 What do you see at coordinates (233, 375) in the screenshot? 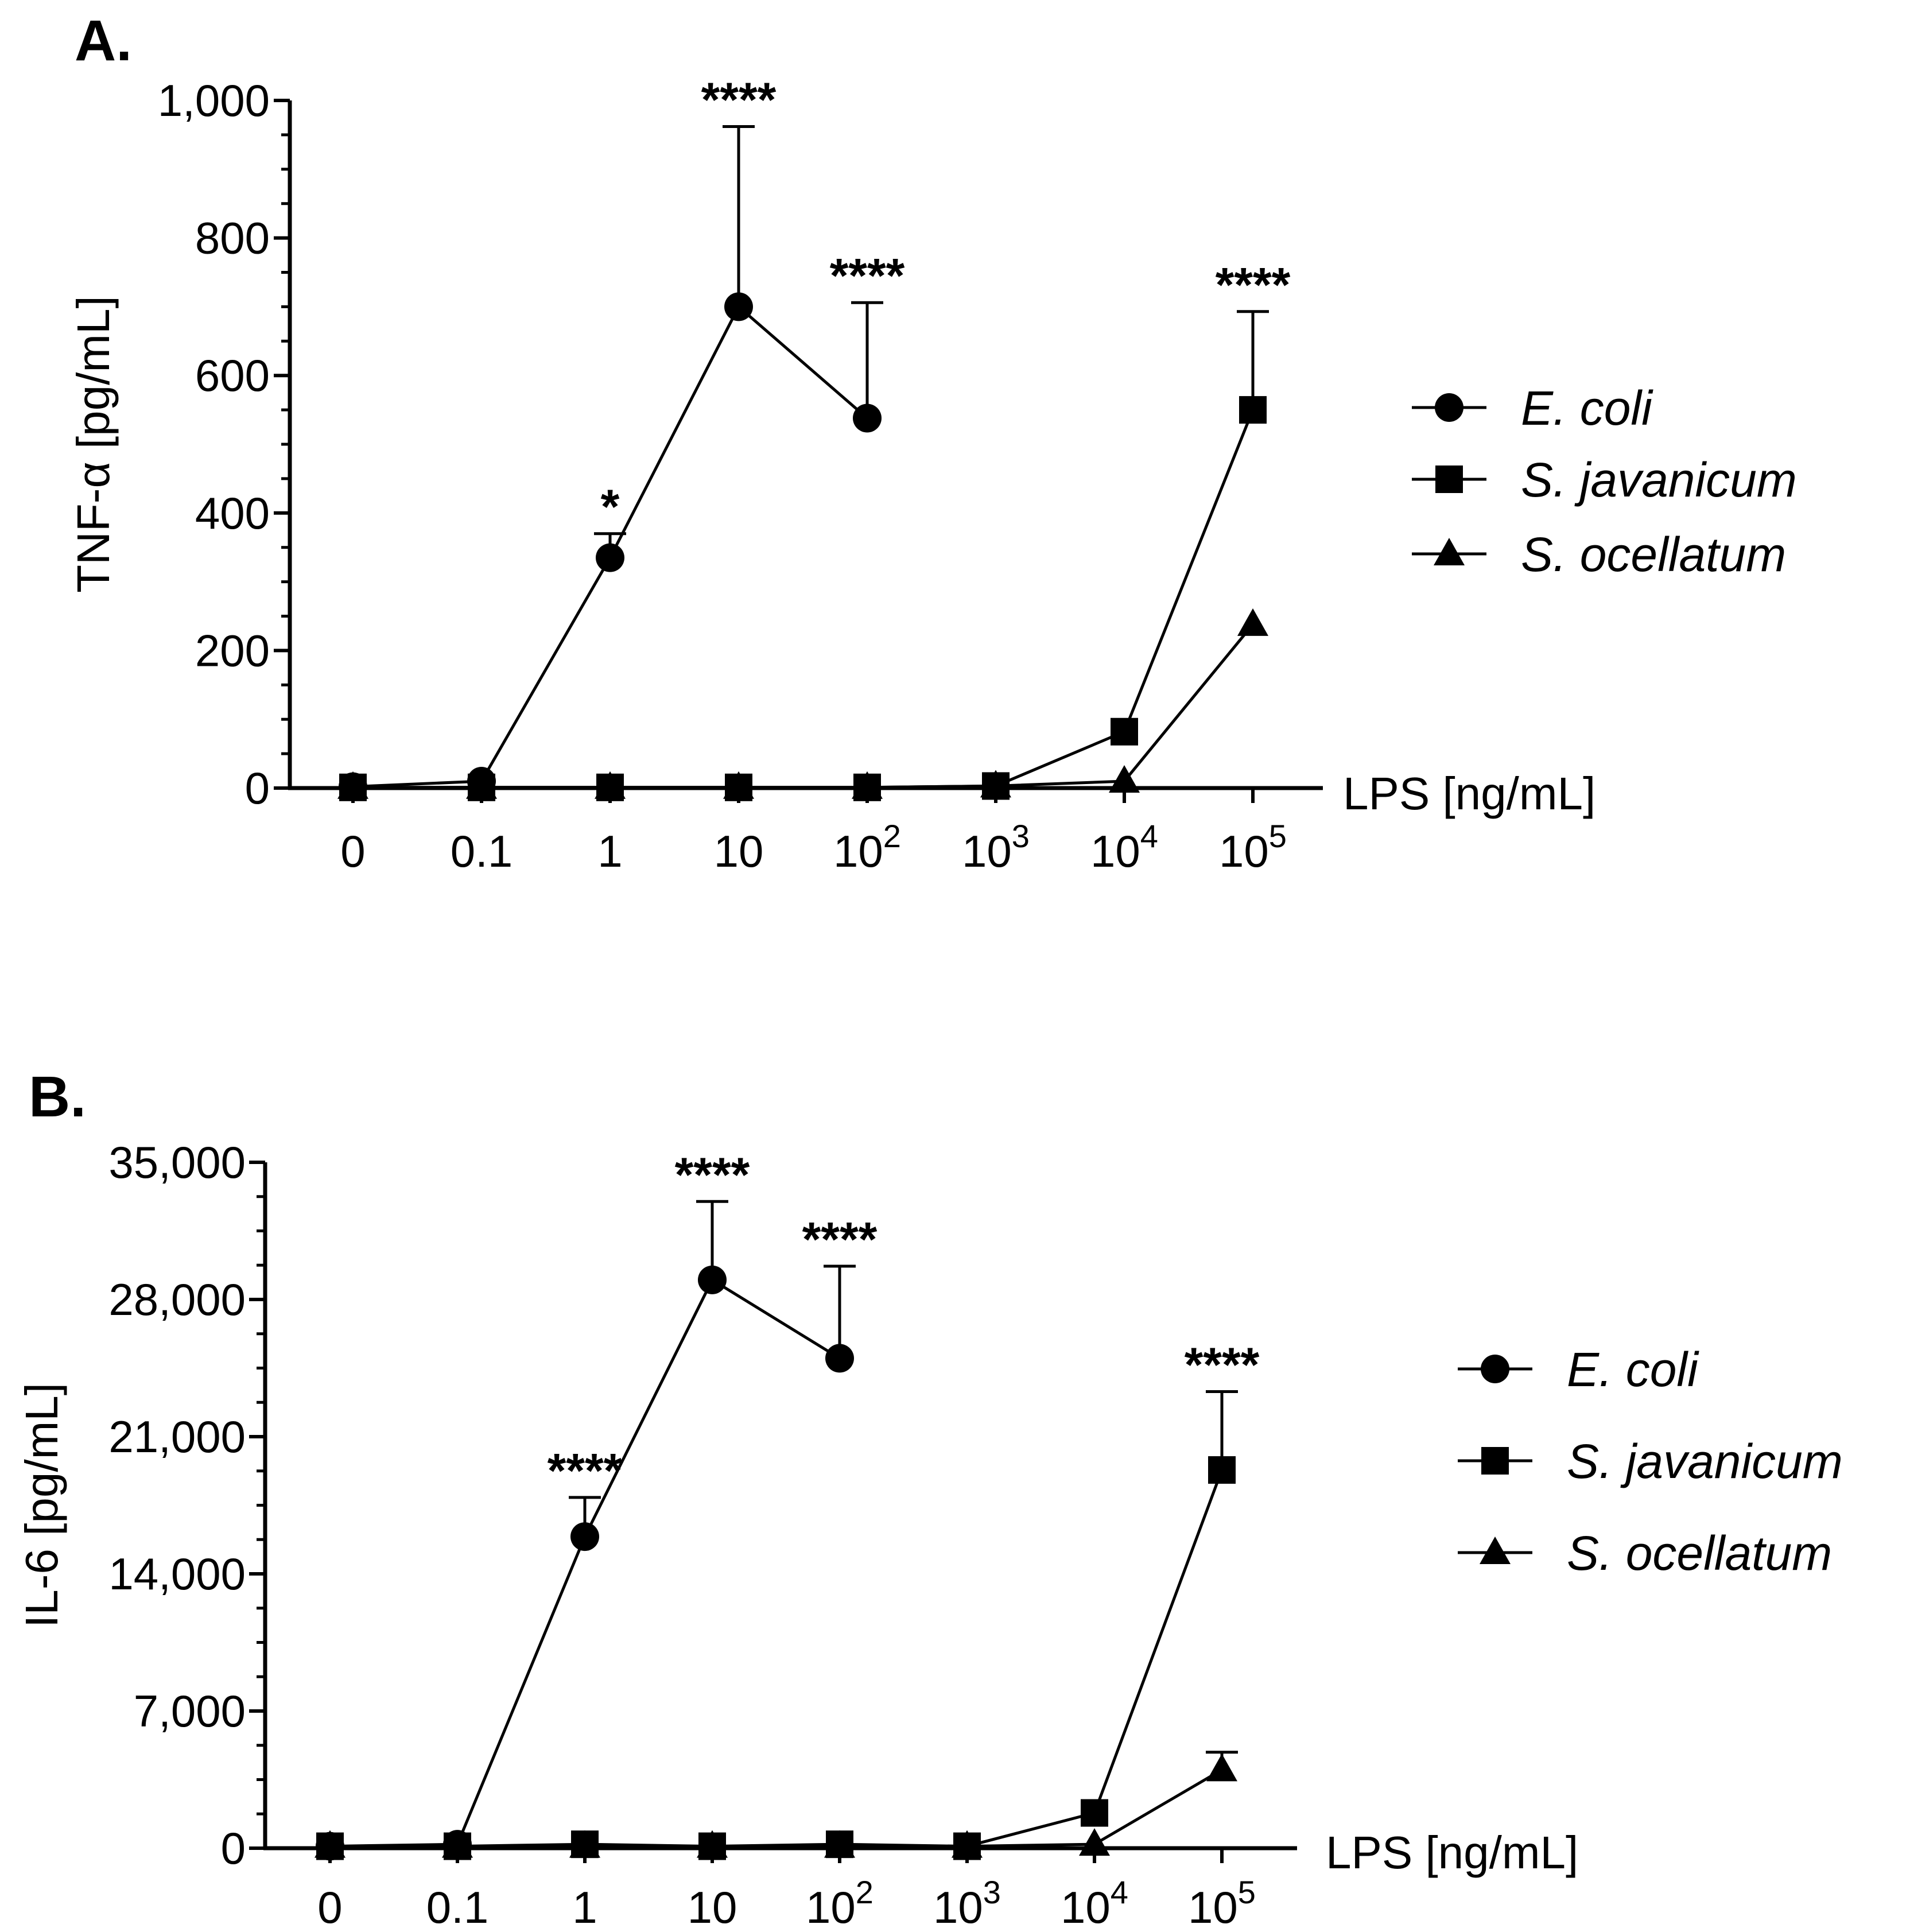
I see `y-tick-label: 600` at bounding box center [233, 375].